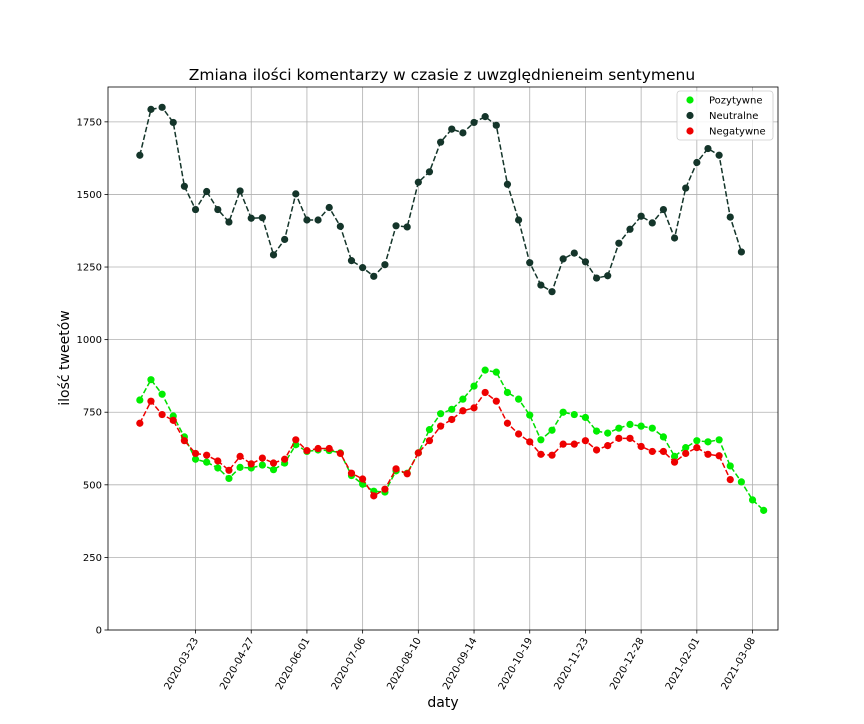 The width and height of the screenshot is (864, 724). I want to click on x-tick-label: 2020-12-28, so click(627, 664).